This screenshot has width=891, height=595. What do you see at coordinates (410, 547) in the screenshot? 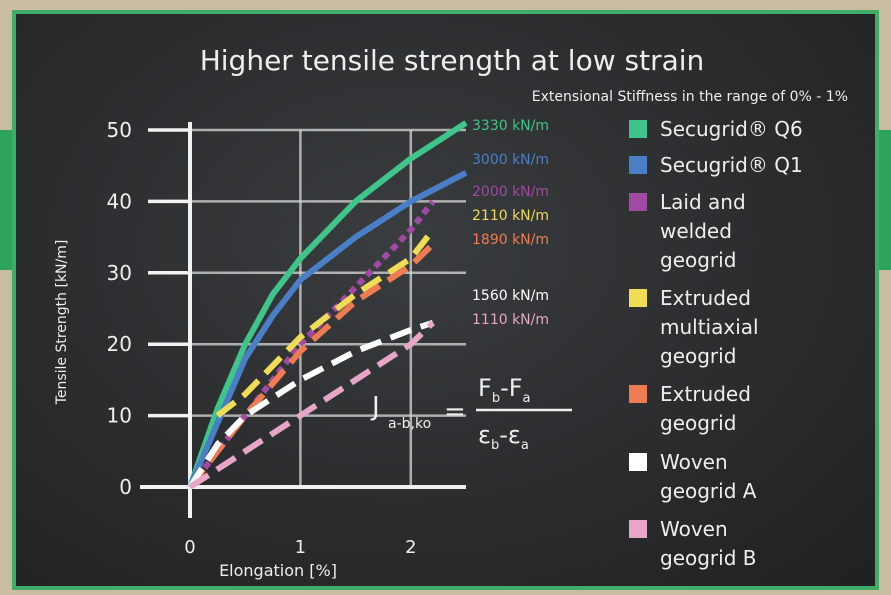
I see `x-tick-label: 2` at bounding box center [410, 547].